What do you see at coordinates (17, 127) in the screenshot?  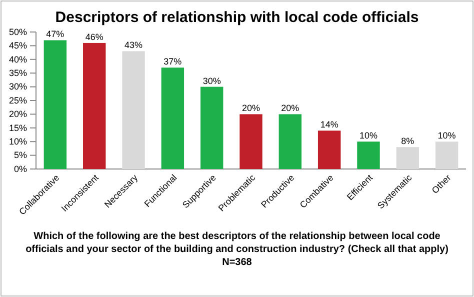 I see `y-tick-label: 15%` at bounding box center [17, 127].